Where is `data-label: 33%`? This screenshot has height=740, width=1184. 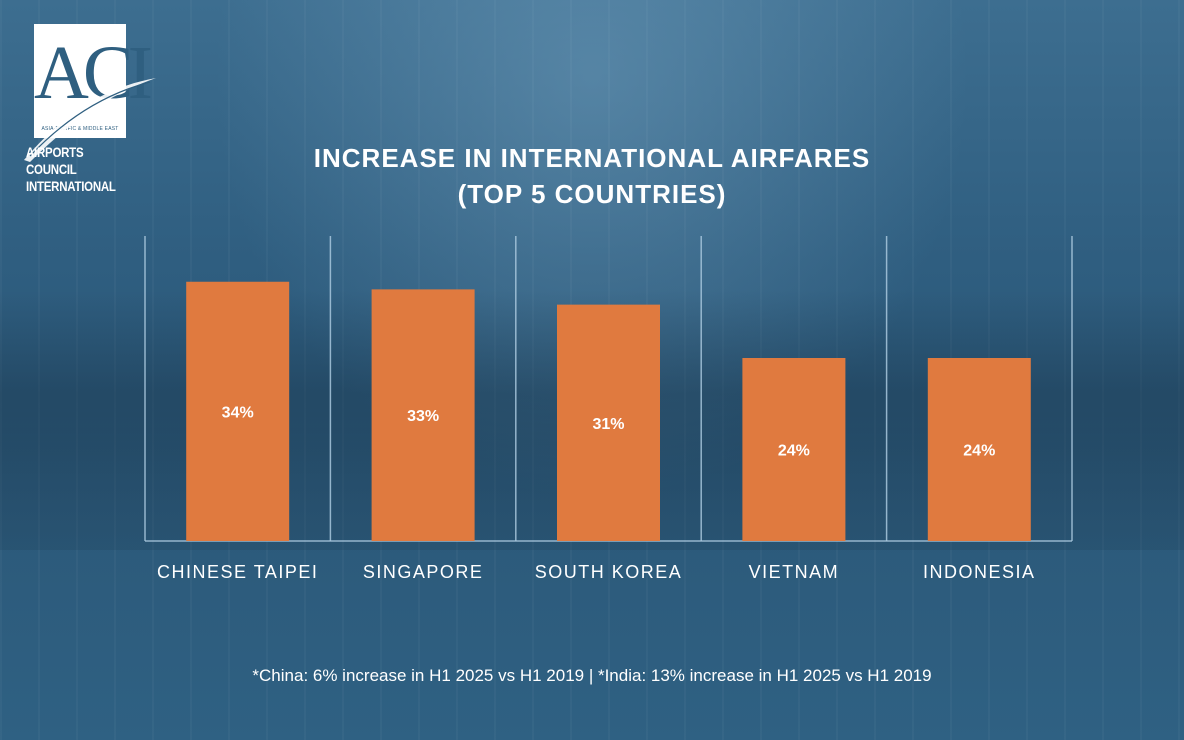 data-label: 33% is located at coordinates (423, 416).